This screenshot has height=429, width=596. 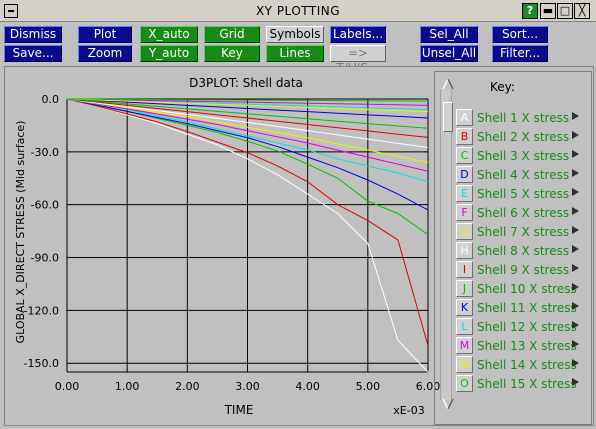 I want to click on key-item: G Shell 7 X stress, so click(x=523, y=231).